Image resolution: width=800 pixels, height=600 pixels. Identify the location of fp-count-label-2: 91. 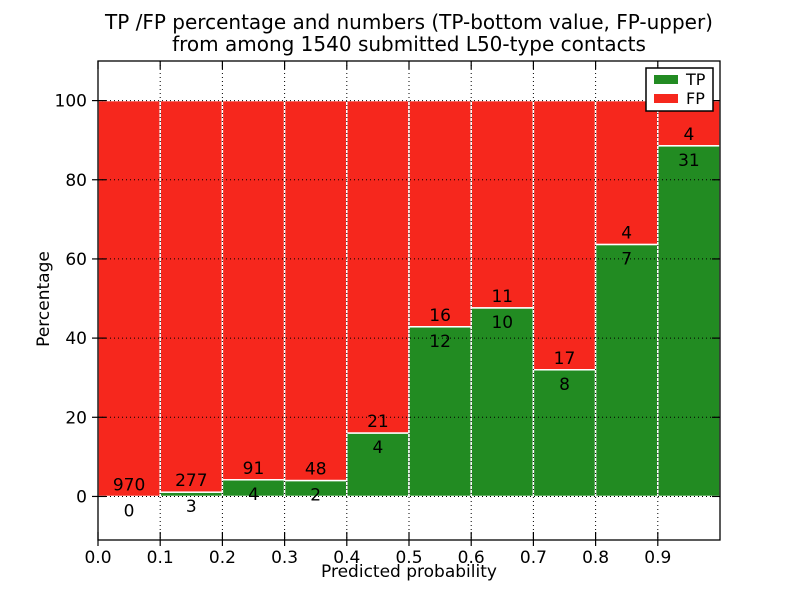
(254, 469).